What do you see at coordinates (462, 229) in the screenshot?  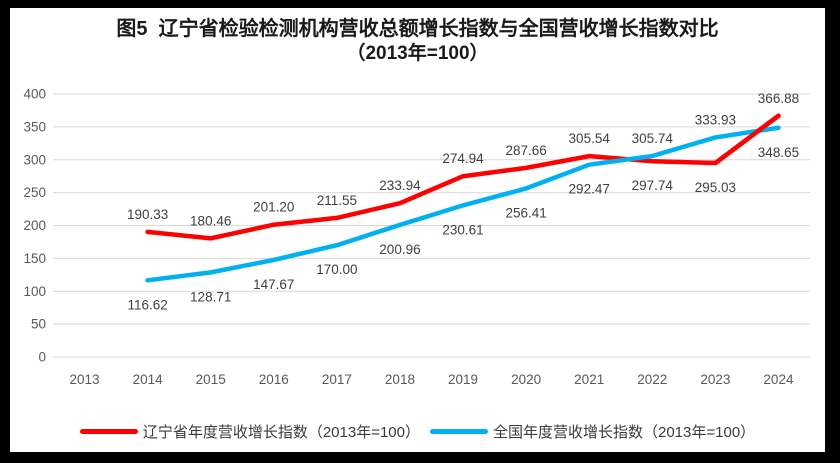 I see `data-label-series-1: 230.61` at bounding box center [462, 229].